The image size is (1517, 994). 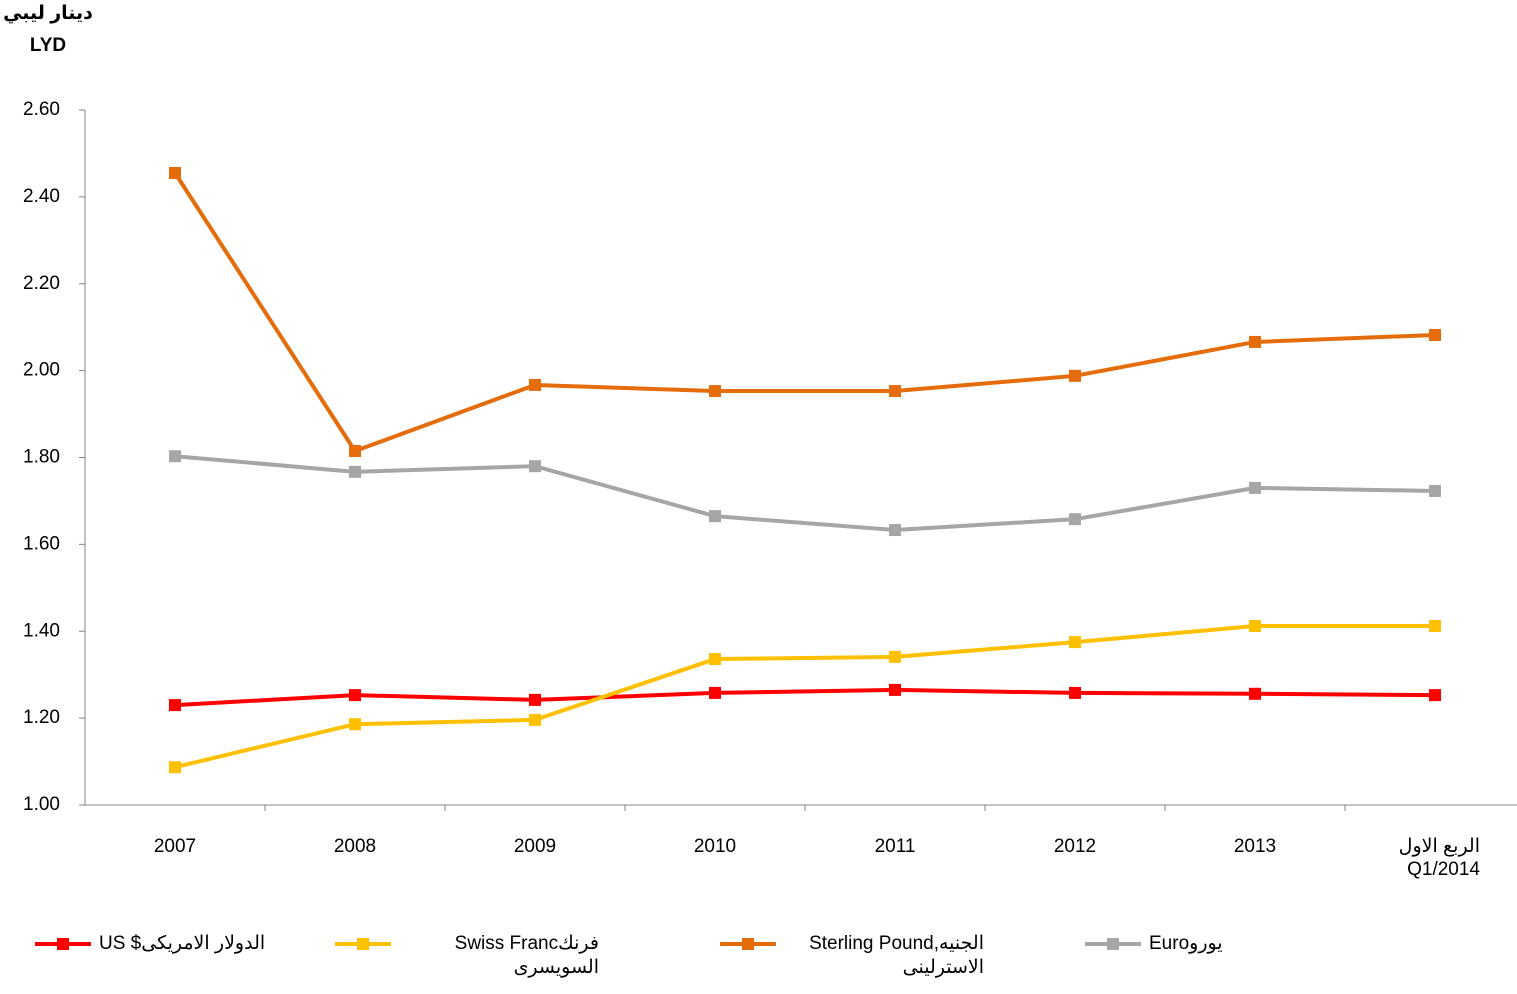 What do you see at coordinates (1439, 858) in the screenshot?
I see `x-tick-label: الربع الاول Q1/2014` at bounding box center [1439, 858].